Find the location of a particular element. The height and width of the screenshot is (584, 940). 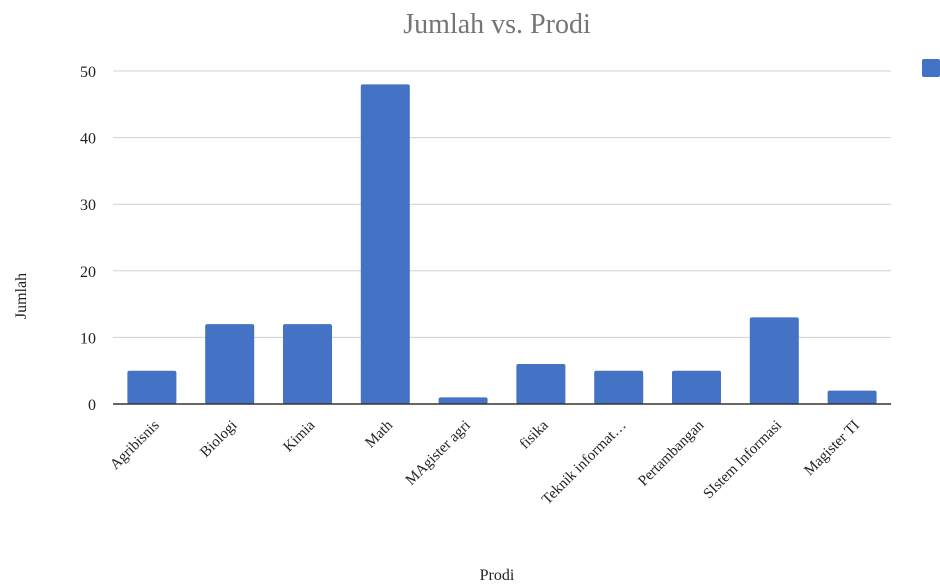

y-axis-ticks: 0 10 20 30 40 50 is located at coordinates (88, 239).